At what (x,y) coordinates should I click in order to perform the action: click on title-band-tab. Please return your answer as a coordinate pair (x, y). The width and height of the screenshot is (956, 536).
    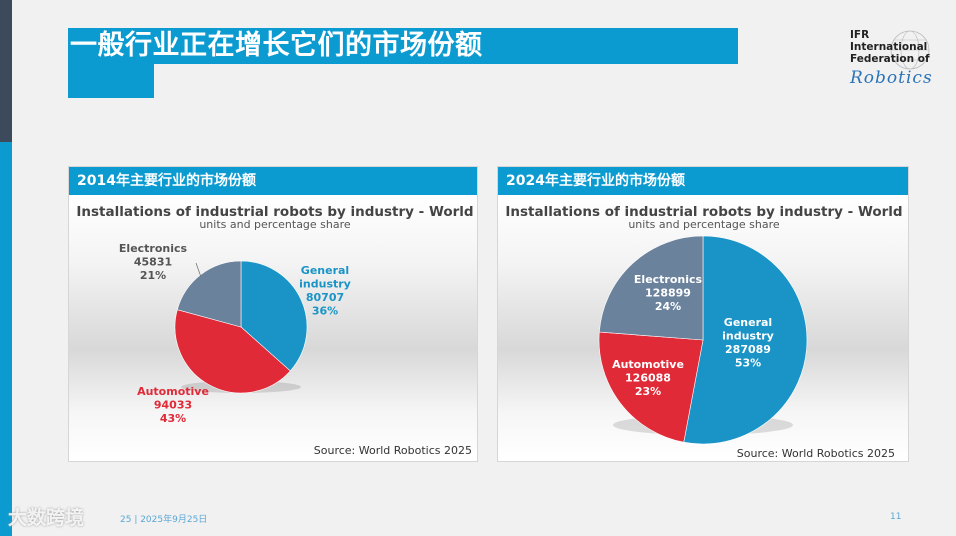
    Looking at the image, I should click on (111, 81).